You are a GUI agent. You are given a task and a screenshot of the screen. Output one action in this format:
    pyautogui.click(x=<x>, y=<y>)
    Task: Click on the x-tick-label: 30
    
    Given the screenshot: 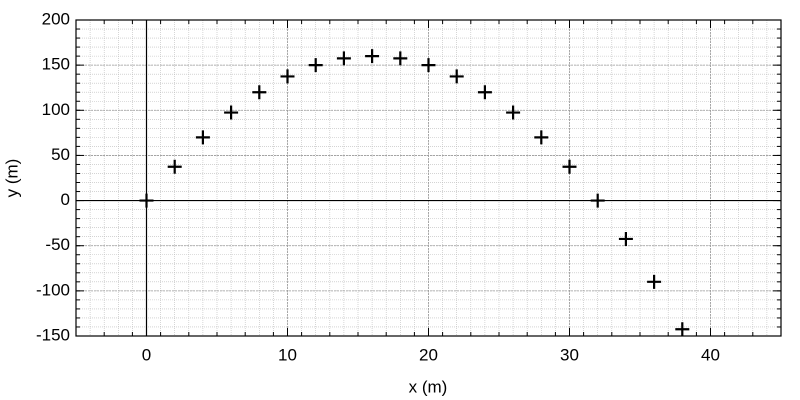 What is the action you would take?
    pyautogui.click(x=569, y=354)
    